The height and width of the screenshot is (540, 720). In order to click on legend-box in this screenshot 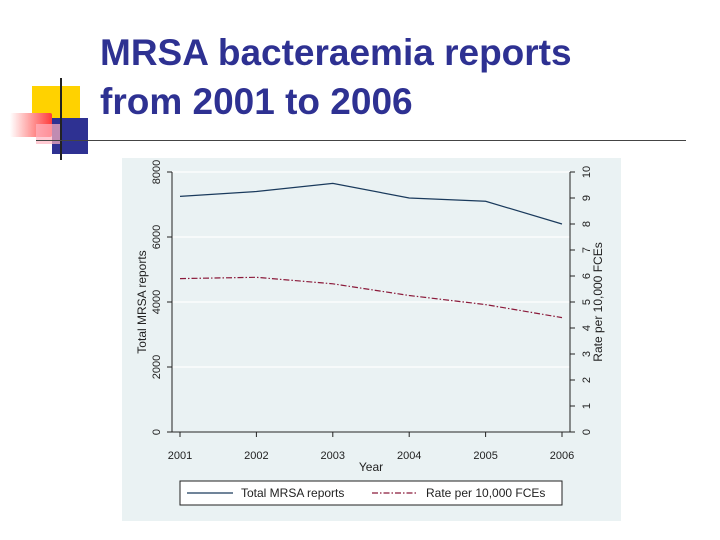, I will do `click(371, 493)`.